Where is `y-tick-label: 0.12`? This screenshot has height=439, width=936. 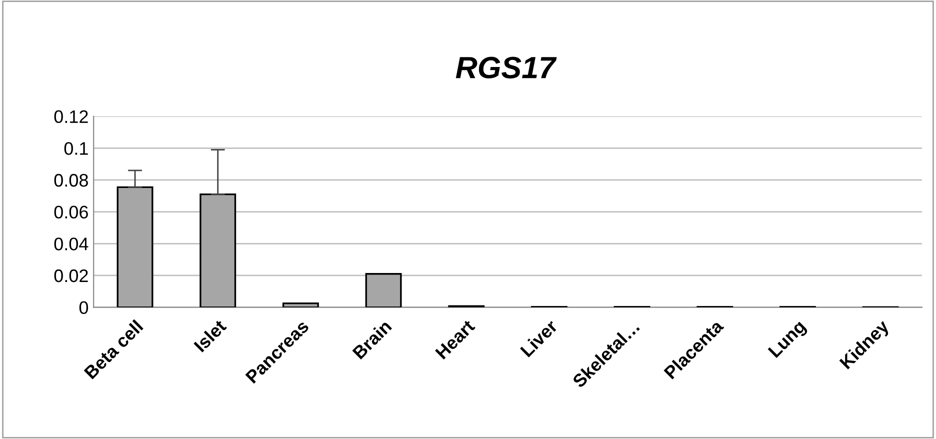
y-tick-label: 0.12 is located at coordinates (71, 117).